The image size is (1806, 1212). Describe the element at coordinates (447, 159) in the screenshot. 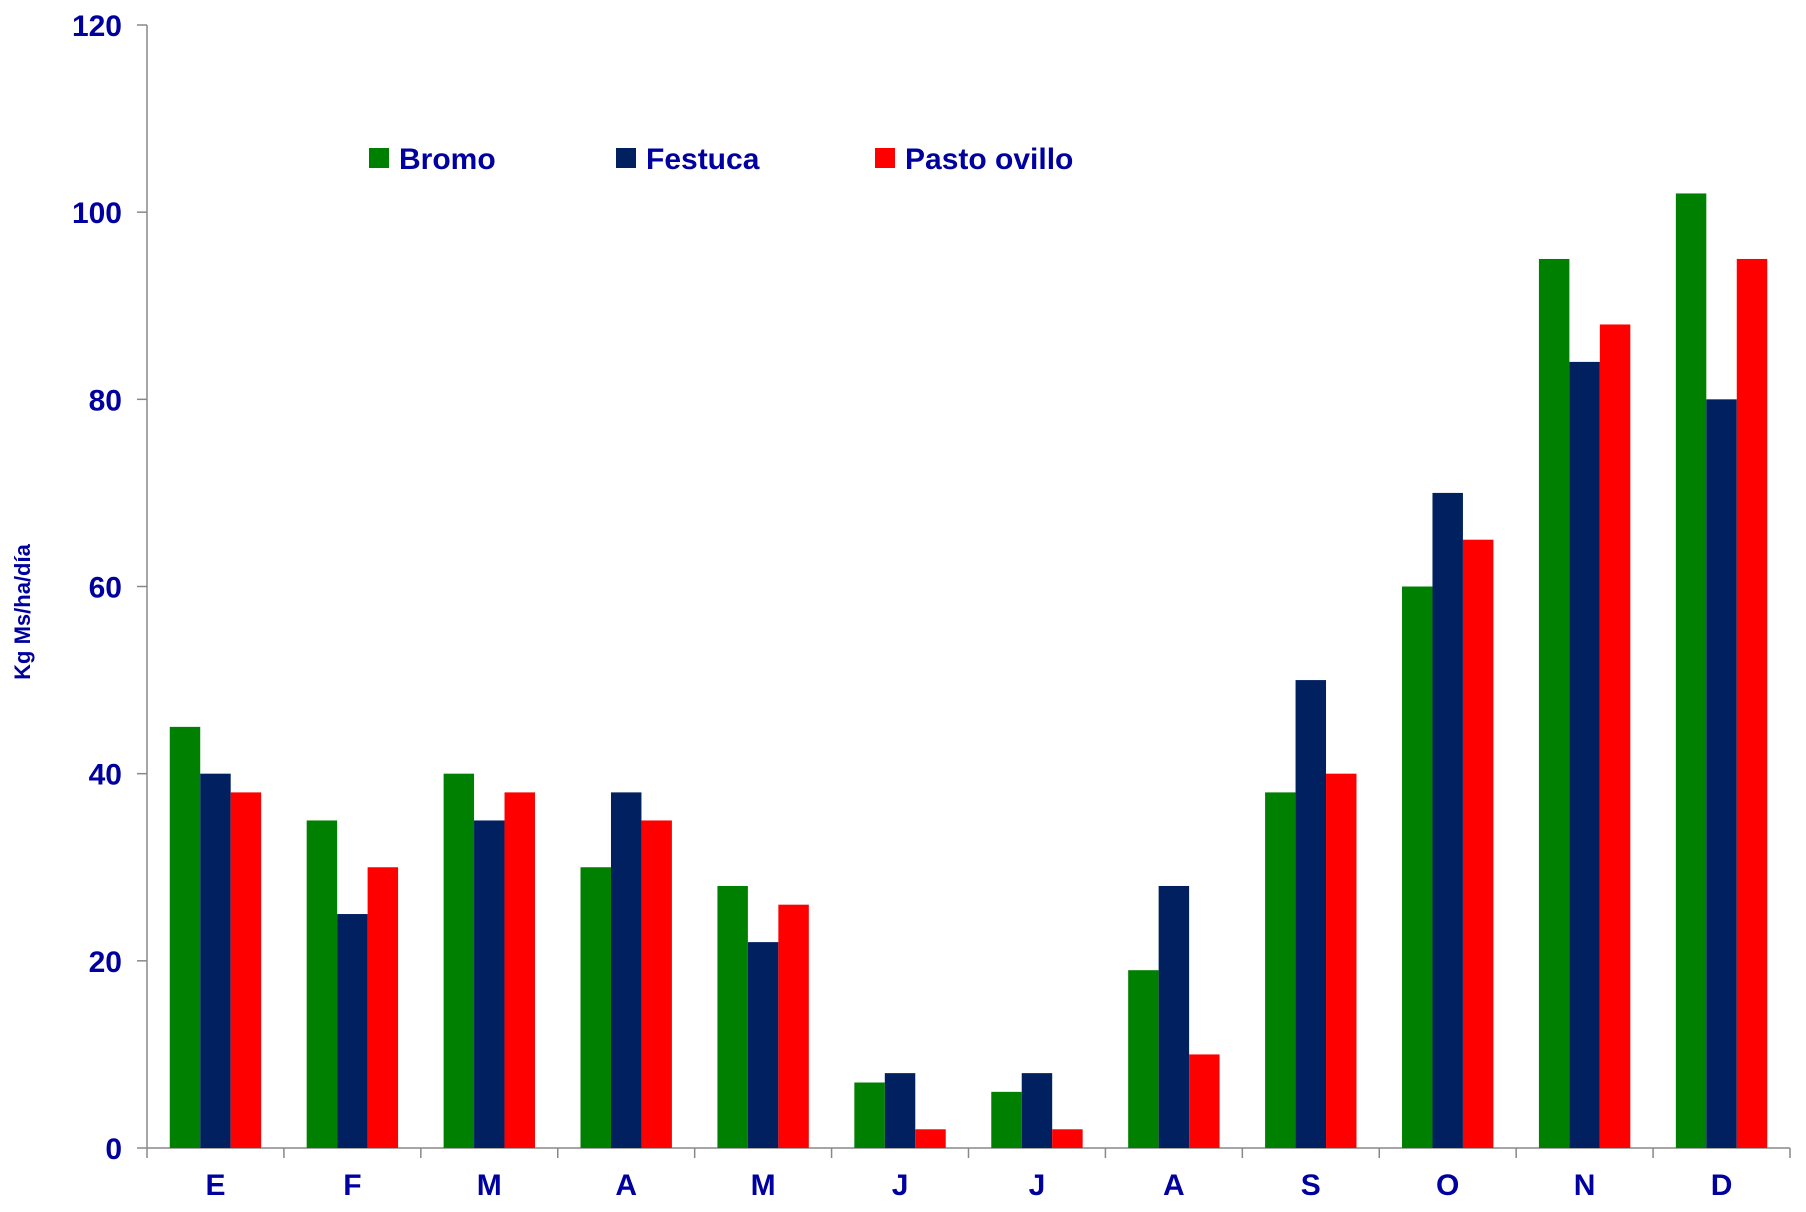

I see `legend-label: Bromo` at that location.